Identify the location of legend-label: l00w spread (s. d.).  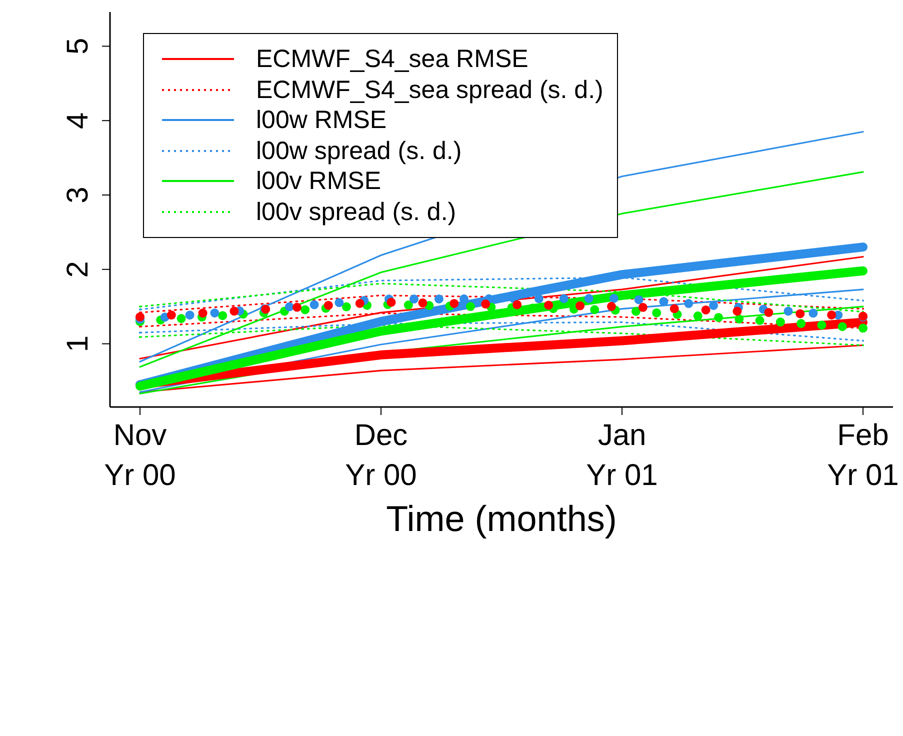
(359, 151).